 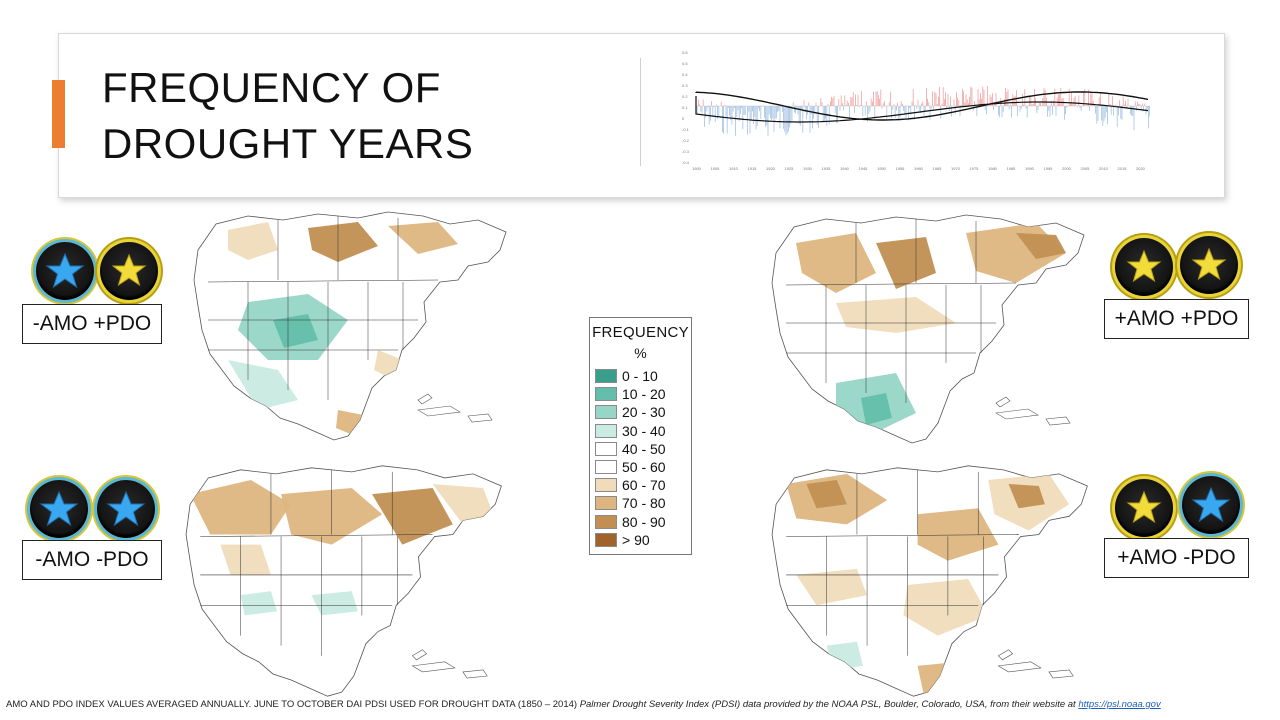 What do you see at coordinates (882, 168) in the screenshot?
I see `x-tick-label: 1950` at bounding box center [882, 168].